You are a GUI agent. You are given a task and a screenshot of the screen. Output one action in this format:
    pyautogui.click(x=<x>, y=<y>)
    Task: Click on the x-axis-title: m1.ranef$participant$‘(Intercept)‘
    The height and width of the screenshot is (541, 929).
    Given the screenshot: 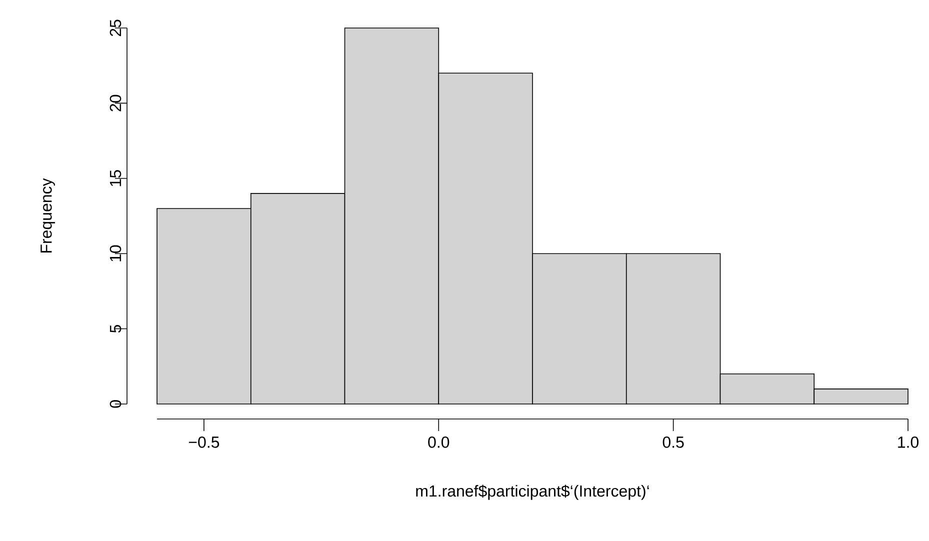 What is the action you would take?
    pyautogui.click(x=532, y=492)
    